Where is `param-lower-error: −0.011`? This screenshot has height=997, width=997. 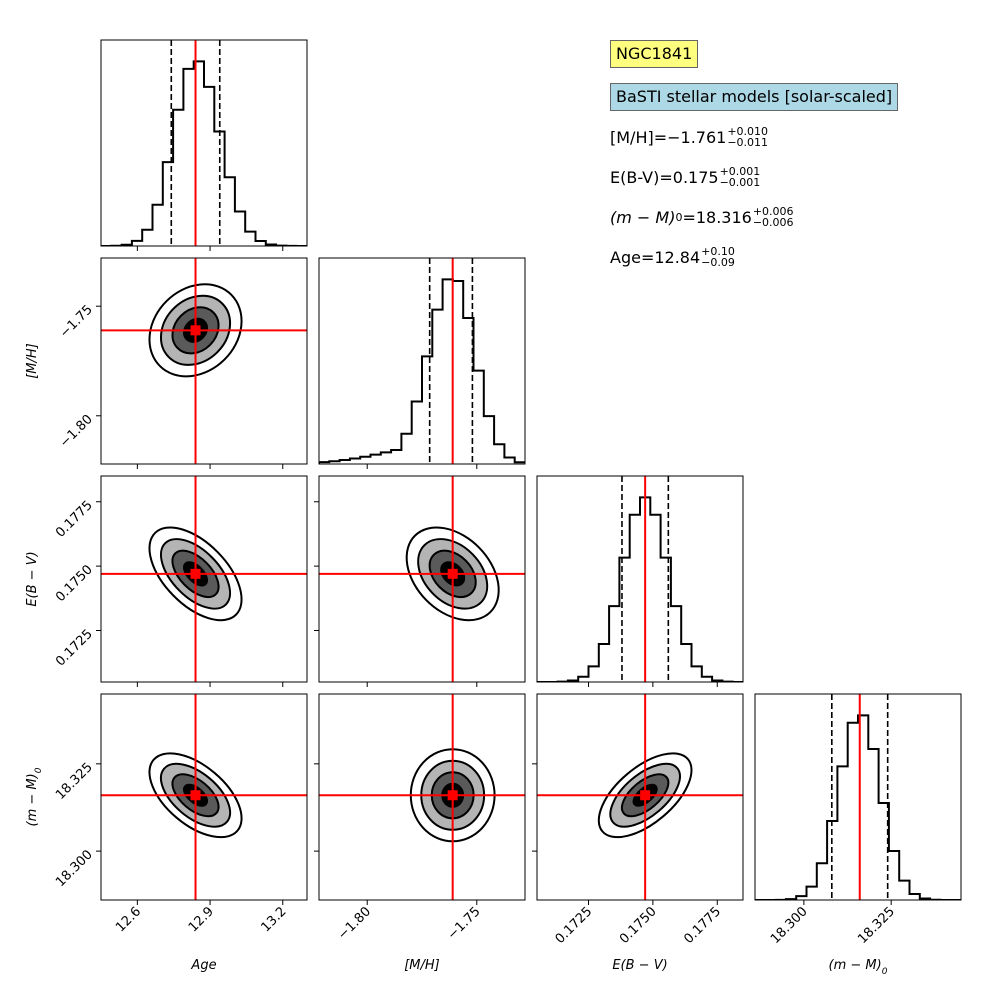 param-lower-error: −0.011 is located at coordinates (748, 142).